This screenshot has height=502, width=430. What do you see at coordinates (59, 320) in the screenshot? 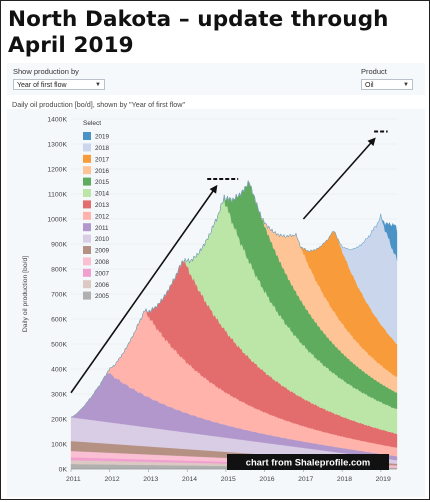
I see `y-tick-label: 600K` at bounding box center [59, 320].